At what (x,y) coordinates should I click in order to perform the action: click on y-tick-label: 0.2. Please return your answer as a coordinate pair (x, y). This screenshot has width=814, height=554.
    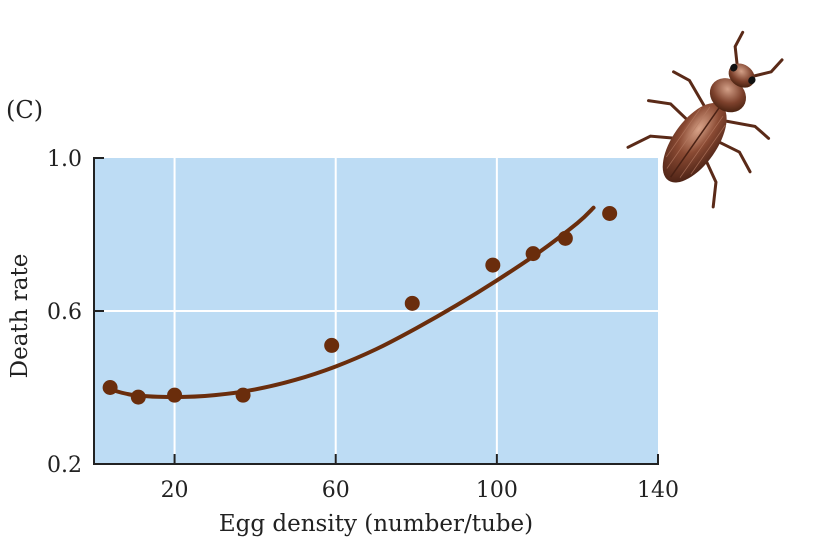
    Looking at the image, I should click on (64, 465).